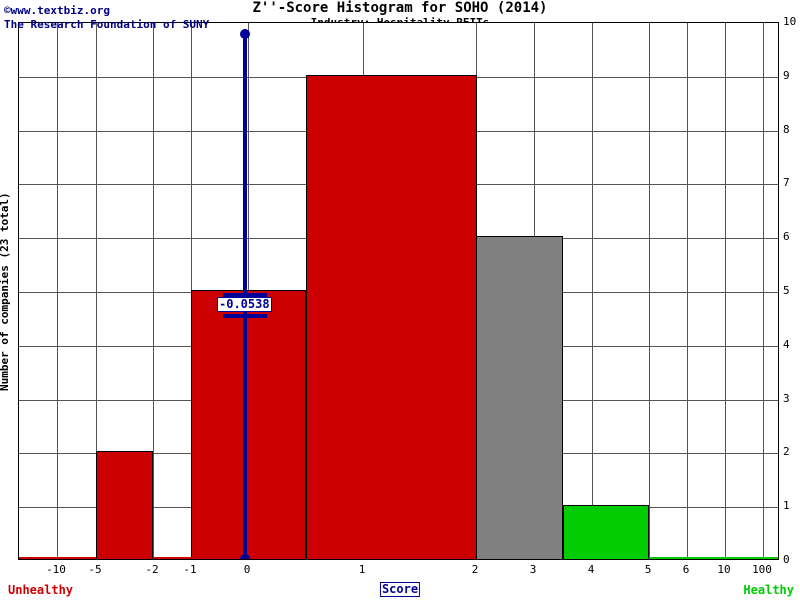 Image resolution: width=800 pixels, height=600 pixels. I want to click on y-tick-label: 2, so click(786, 452).